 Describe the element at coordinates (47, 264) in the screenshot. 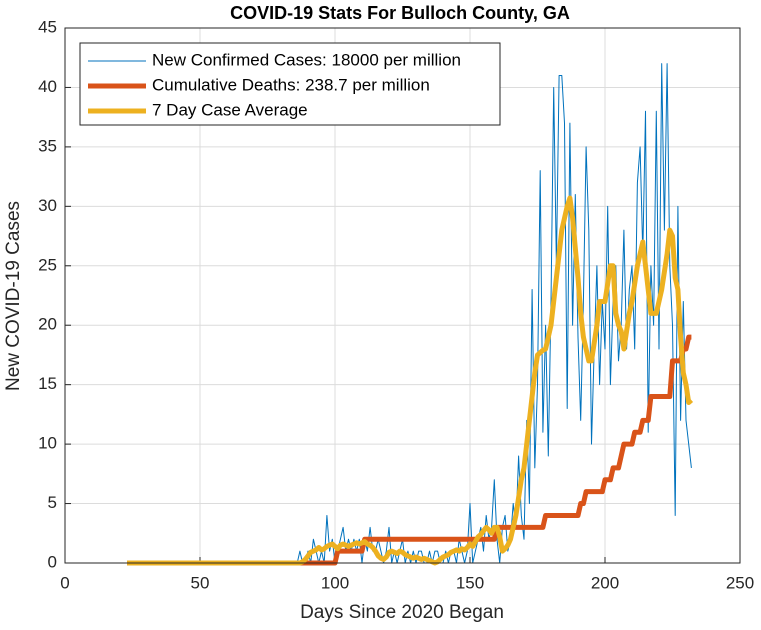

I see `y-tick-label: 25` at that location.